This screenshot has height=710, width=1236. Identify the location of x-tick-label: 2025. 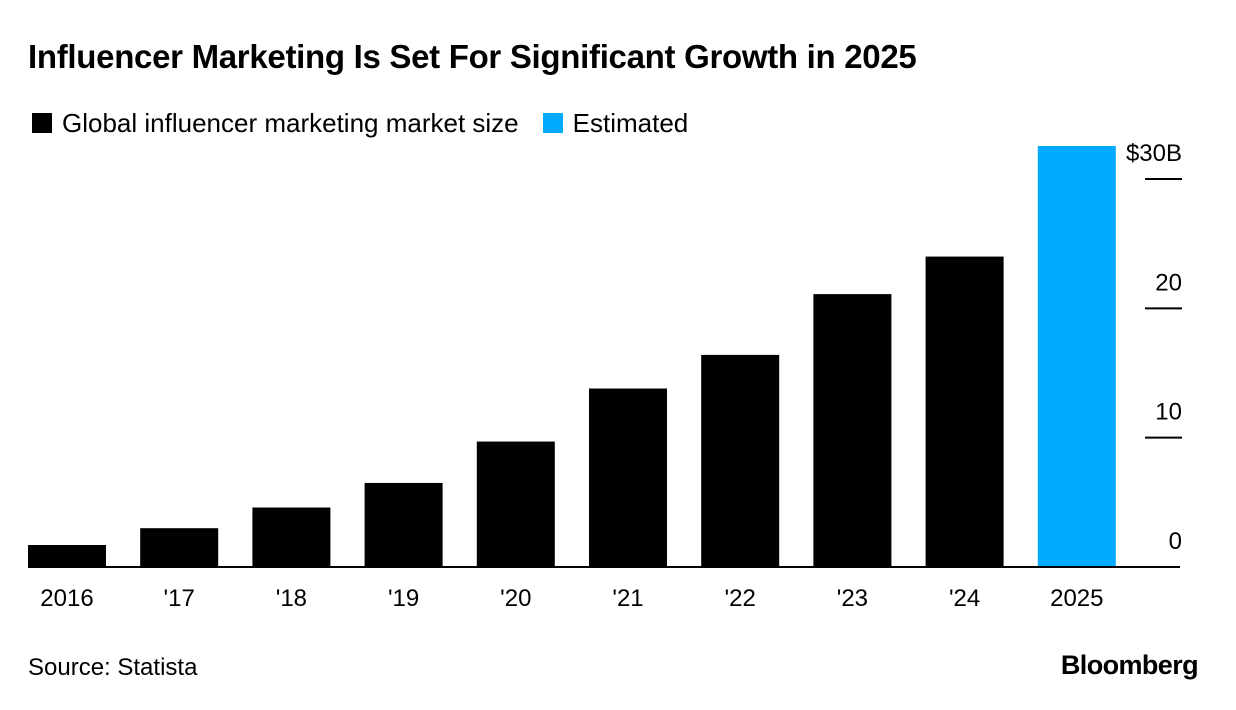
(1076, 598).